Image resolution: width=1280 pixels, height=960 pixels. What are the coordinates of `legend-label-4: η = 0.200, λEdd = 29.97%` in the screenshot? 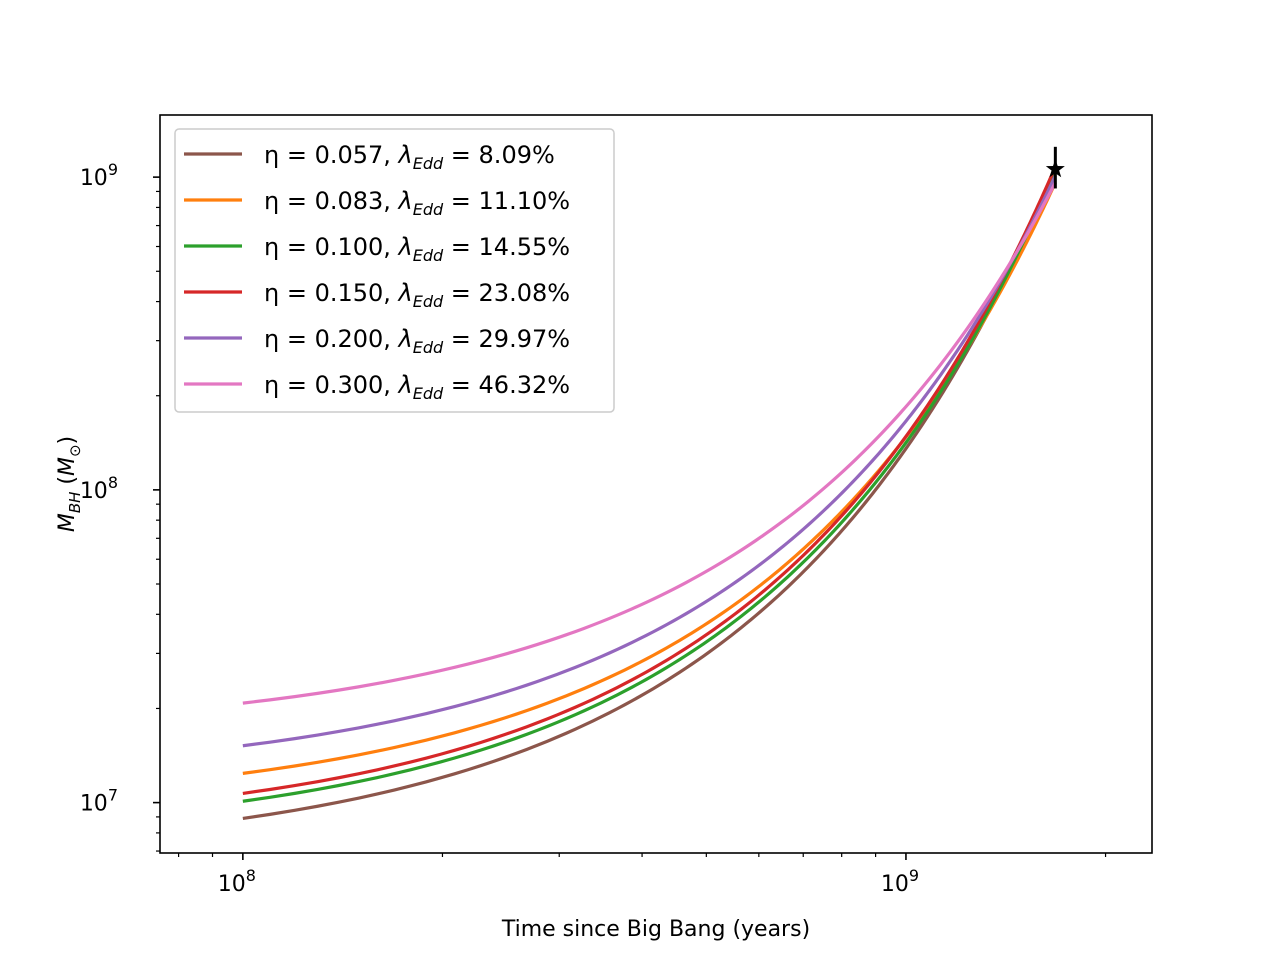 It's located at (417, 341).